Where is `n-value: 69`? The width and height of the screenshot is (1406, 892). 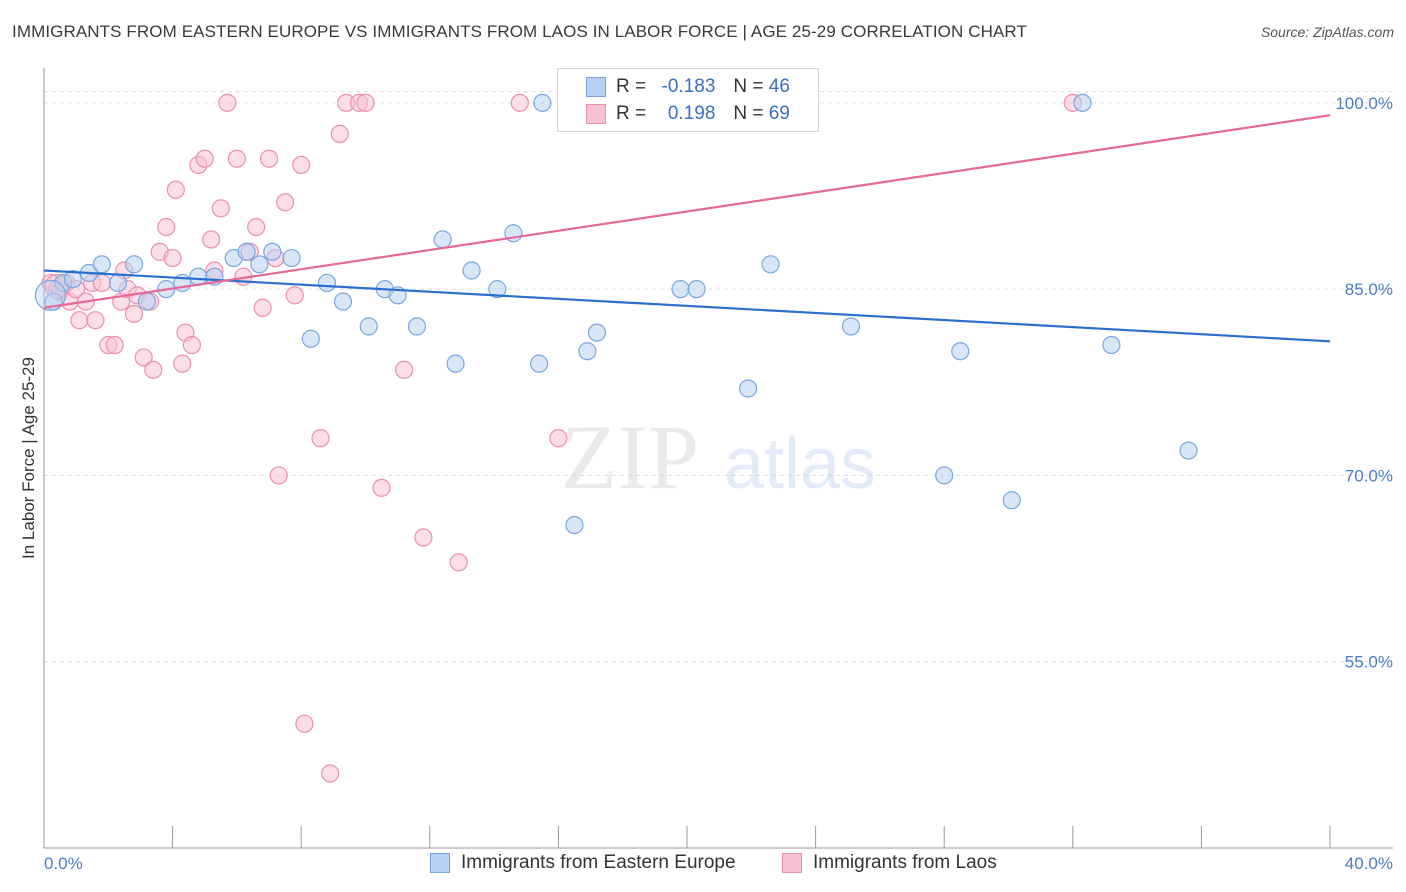 n-value: 69 is located at coordinates (779, 113).